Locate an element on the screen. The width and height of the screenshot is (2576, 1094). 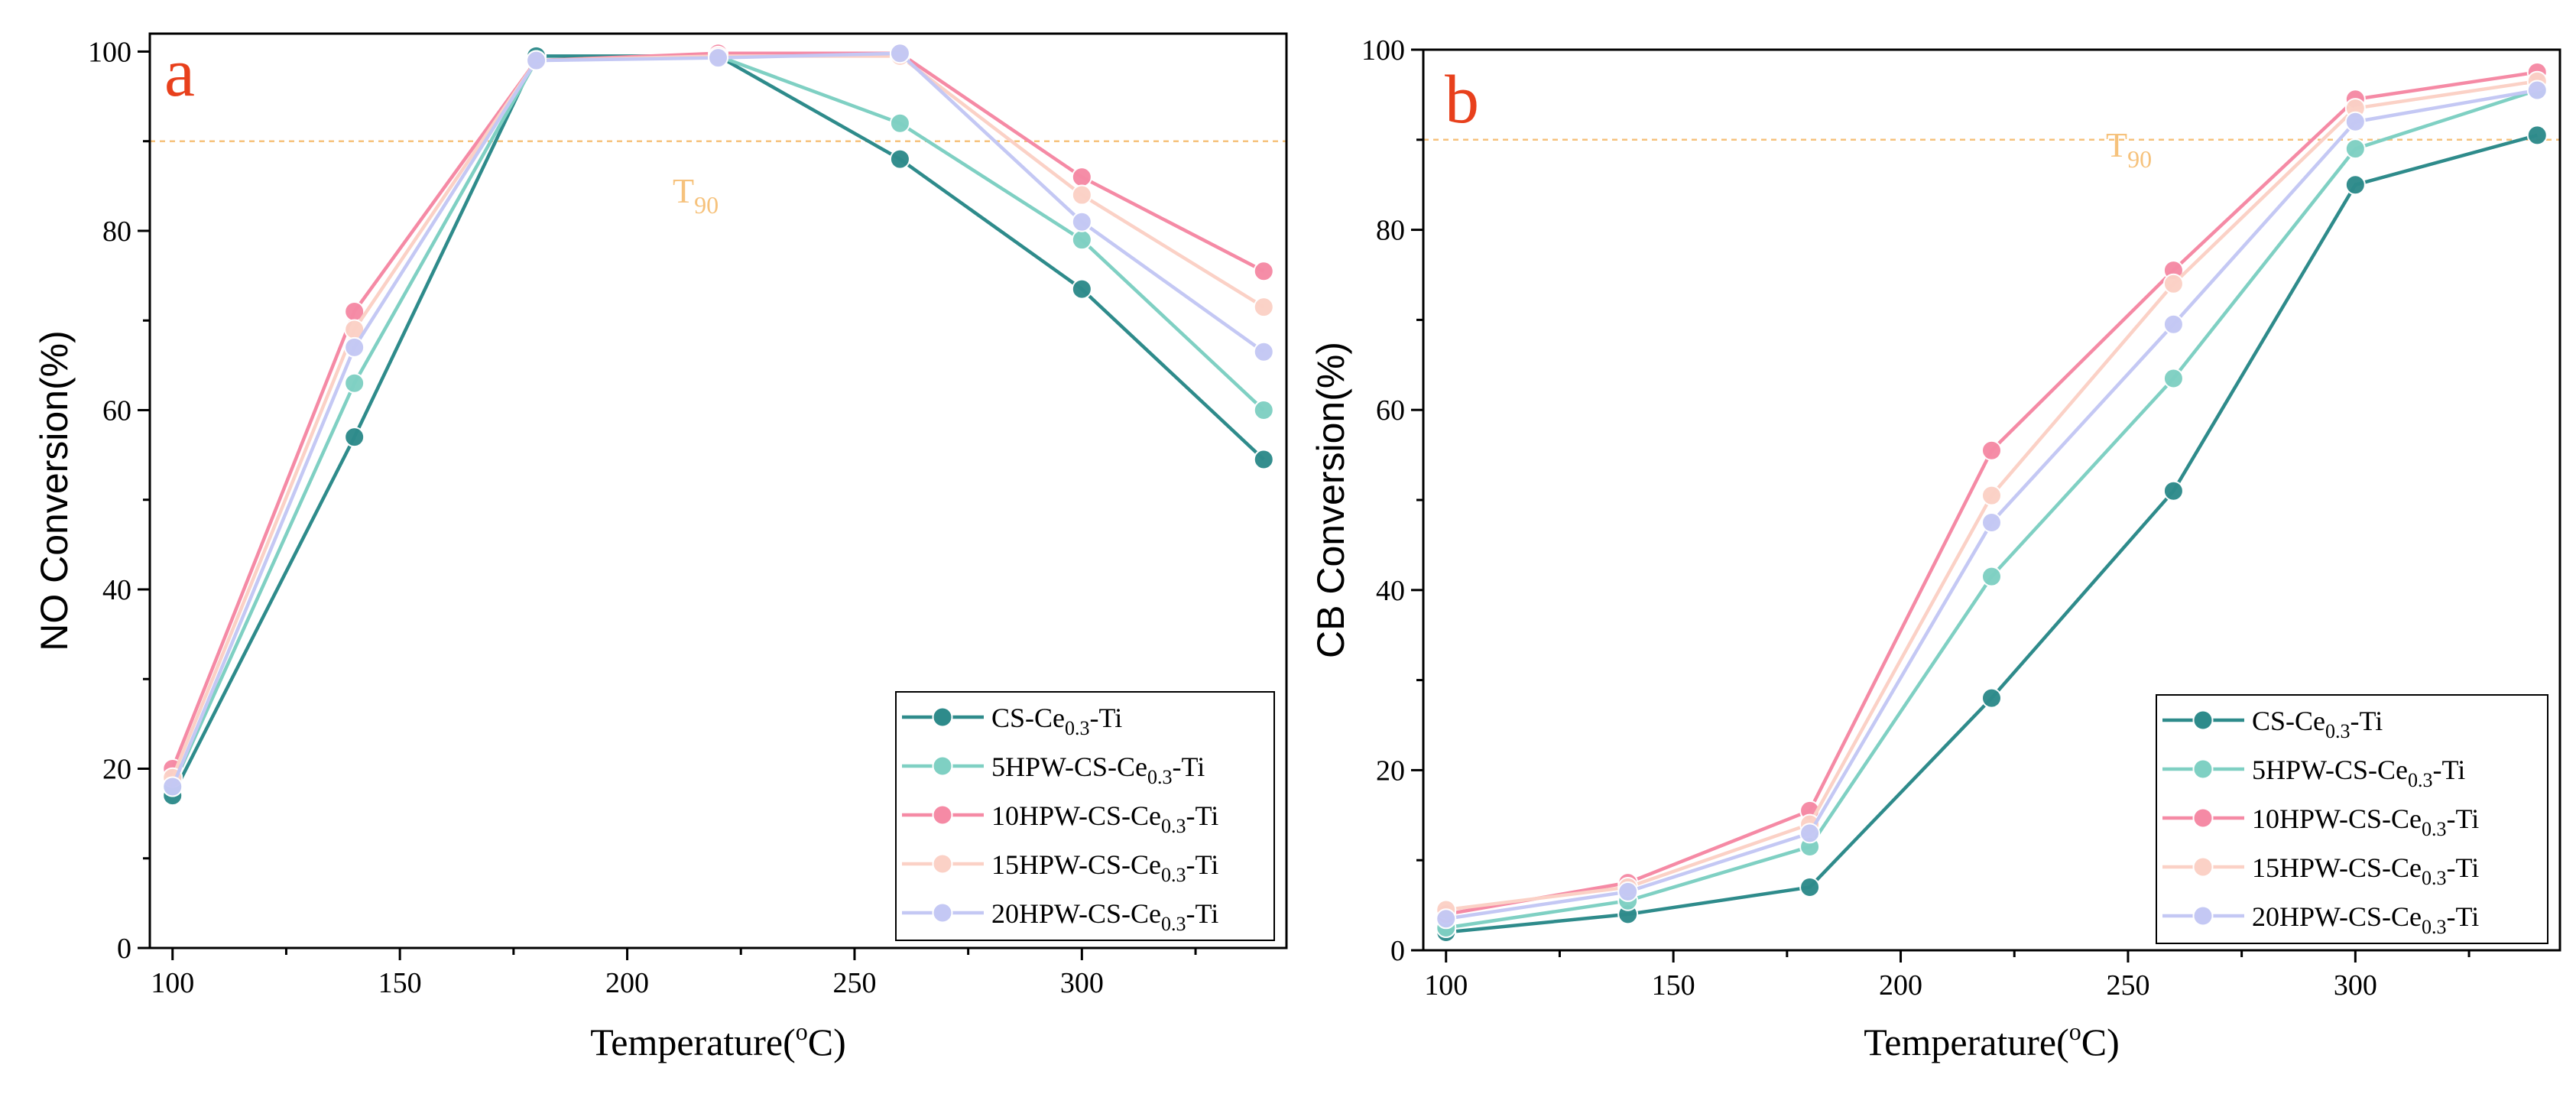
legend-entry-label: CS-Ce0.3-Ti is located at coordinates (1056, 721).